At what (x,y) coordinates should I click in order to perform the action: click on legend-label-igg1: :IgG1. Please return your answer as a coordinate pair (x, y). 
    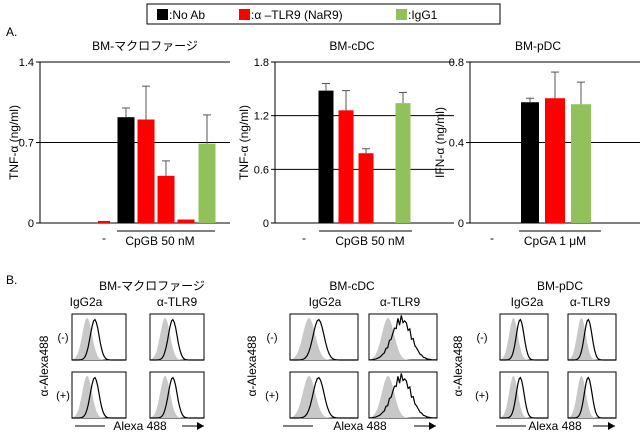
    Looking at the image, I should click on (423, 15).